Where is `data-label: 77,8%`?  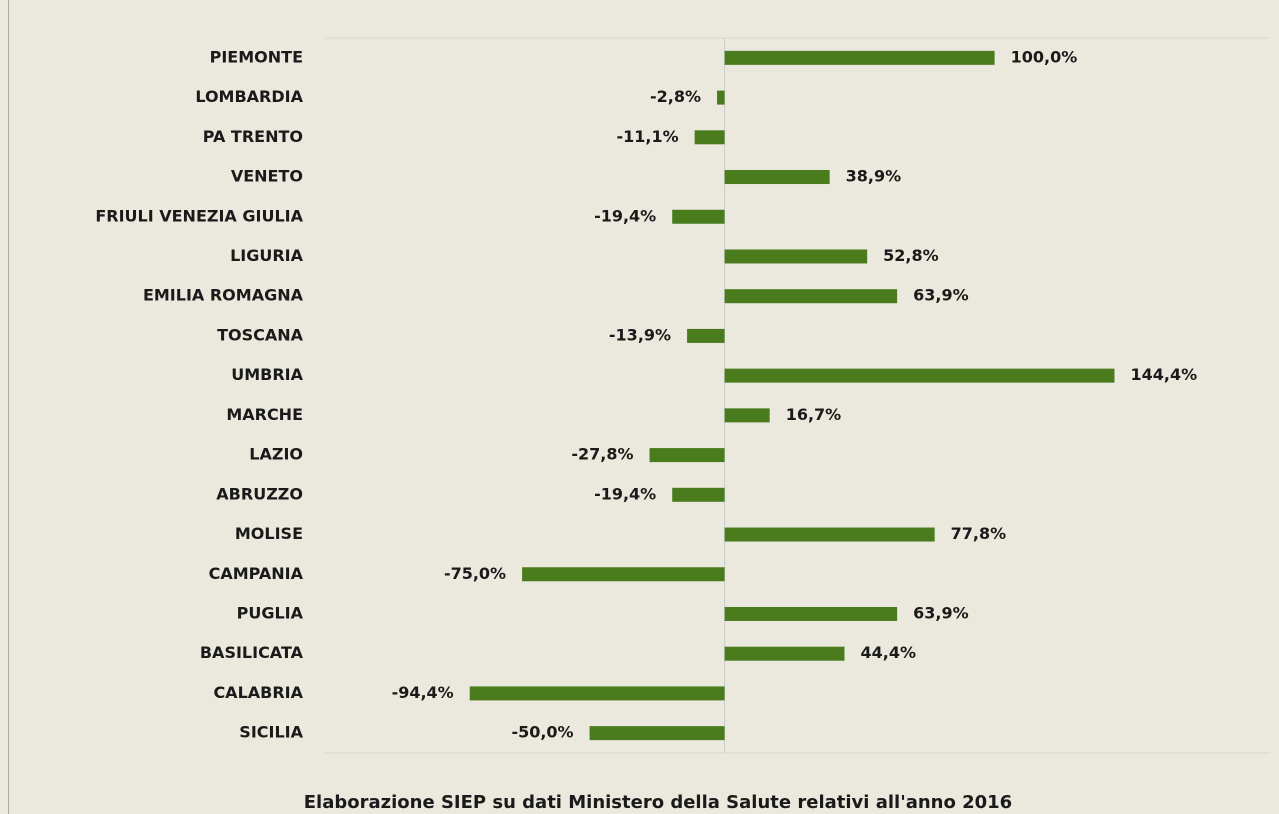
data-label: 77,8% is located at coordinates (979, 533).